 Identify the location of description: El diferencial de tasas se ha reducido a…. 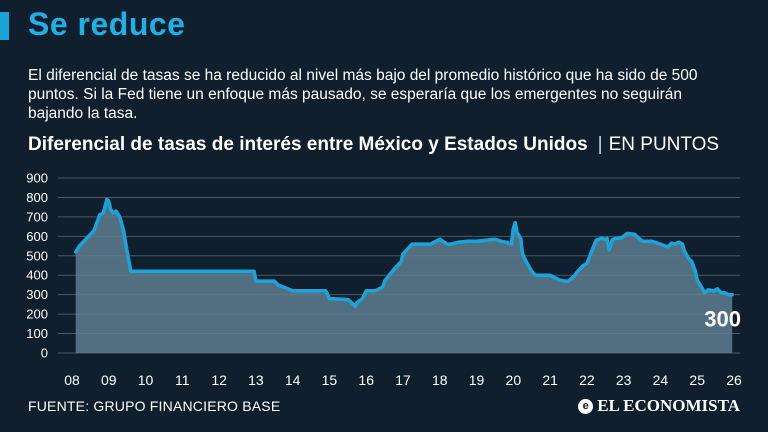
(363, 94).